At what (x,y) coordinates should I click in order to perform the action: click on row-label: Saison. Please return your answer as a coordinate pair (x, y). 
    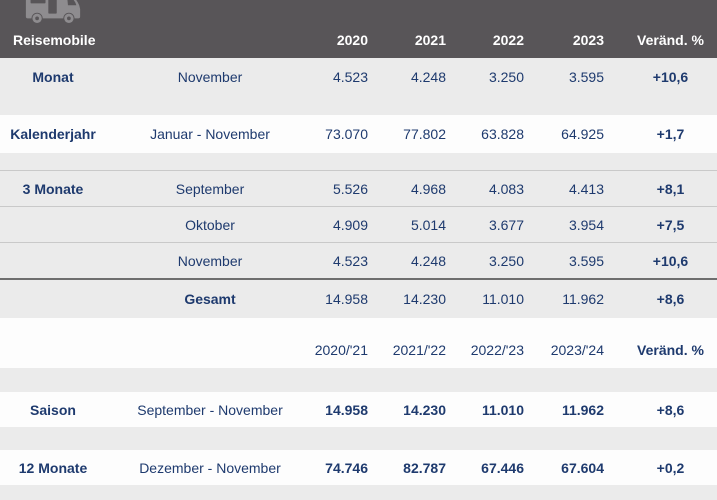
    Looking at the image, I should click on (53, 409).